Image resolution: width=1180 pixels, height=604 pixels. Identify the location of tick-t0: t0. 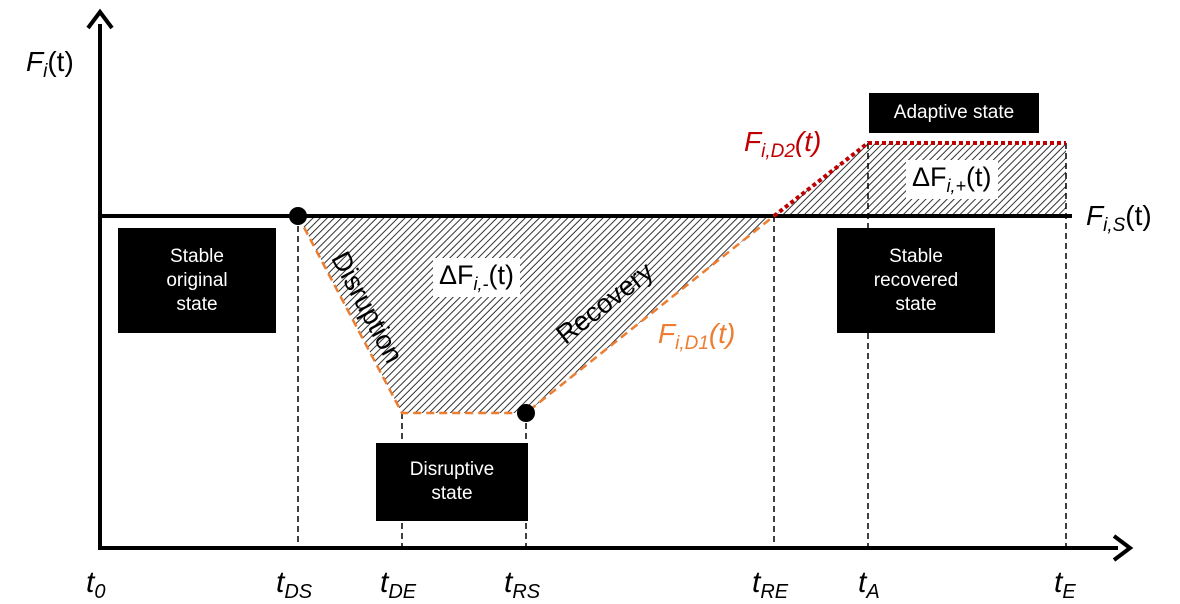
(96, 584).